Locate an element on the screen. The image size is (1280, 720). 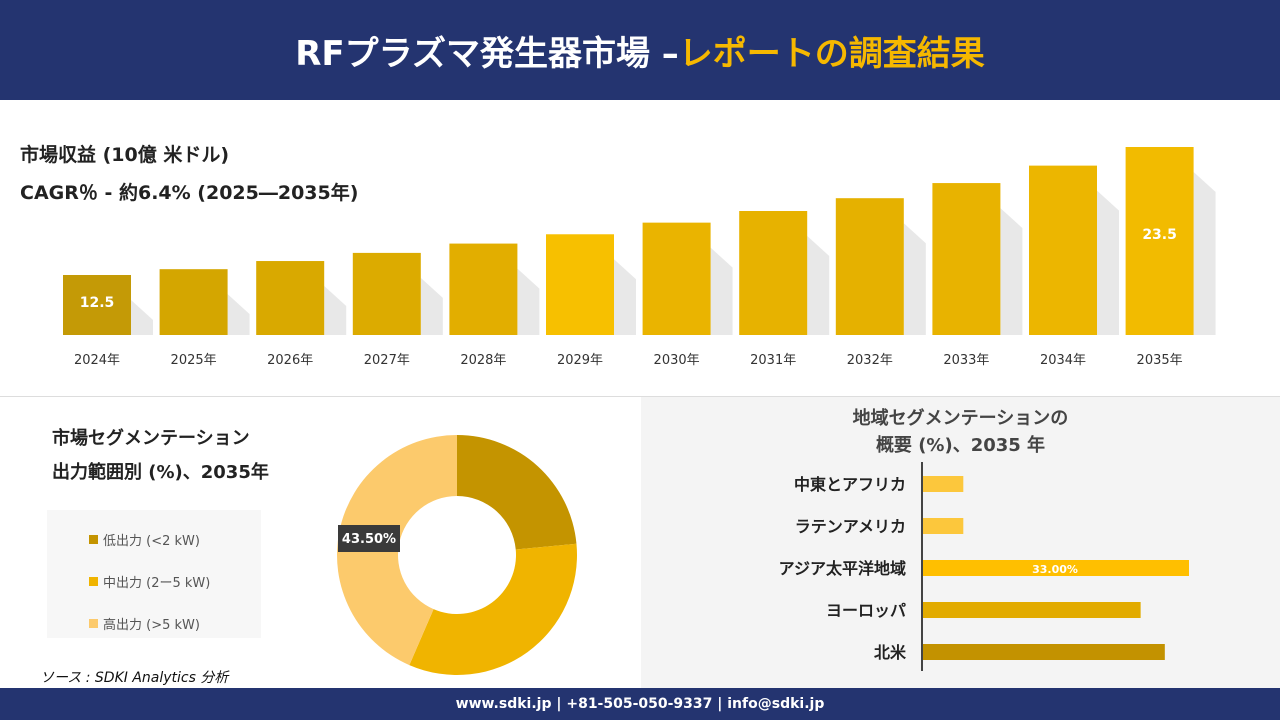
donut-data-label: 43.50% is located at coordinates (369, 539).